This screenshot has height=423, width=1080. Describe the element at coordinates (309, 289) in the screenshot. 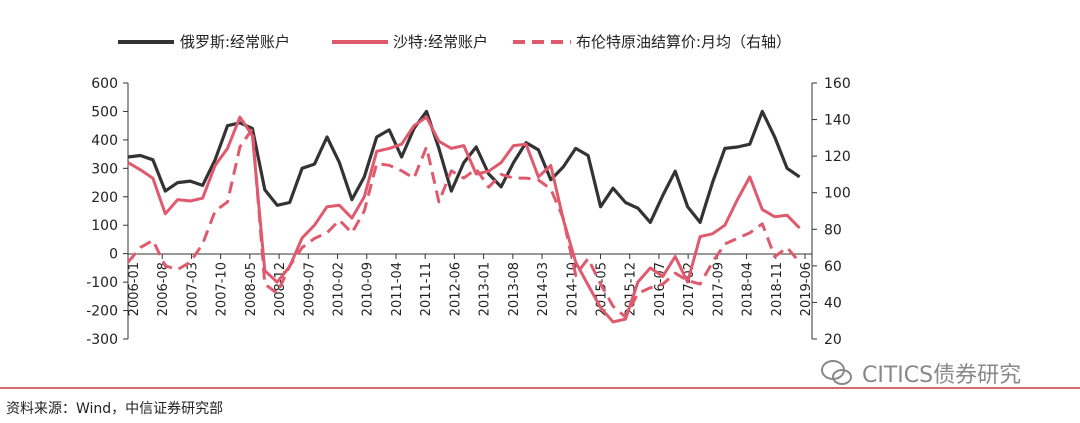

I see `x-tick-label: 2009-07` at that location.